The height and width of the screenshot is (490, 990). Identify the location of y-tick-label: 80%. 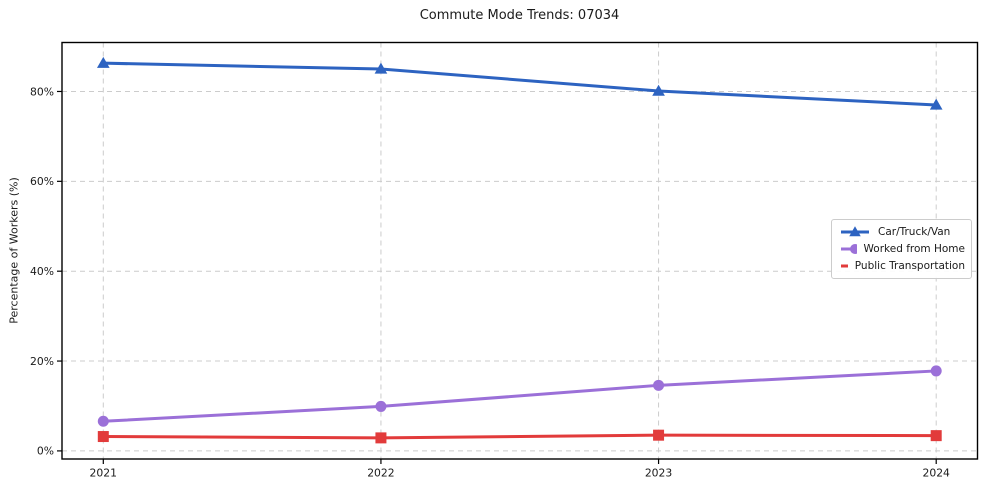
(42, 91).